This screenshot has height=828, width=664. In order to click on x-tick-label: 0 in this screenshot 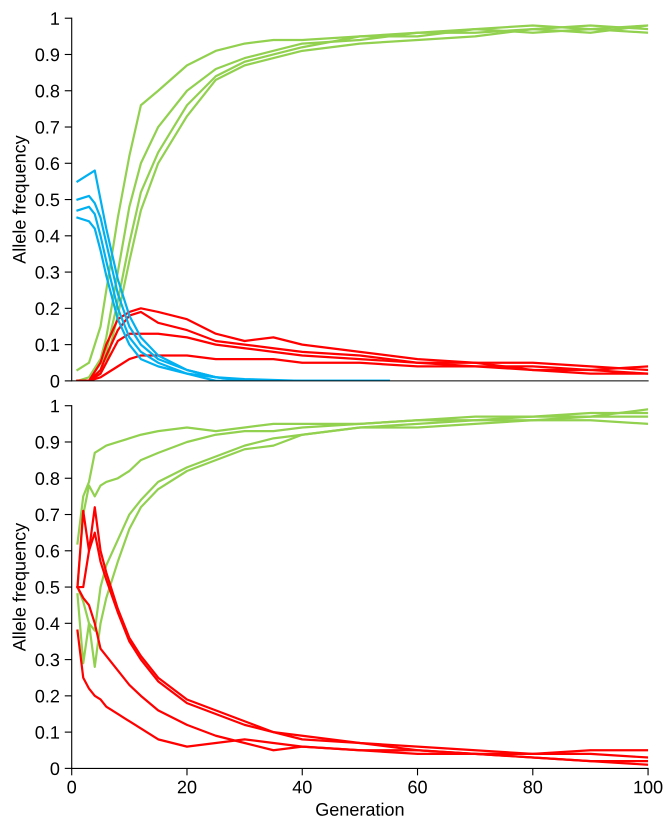, I will do `click(71, 787)`.